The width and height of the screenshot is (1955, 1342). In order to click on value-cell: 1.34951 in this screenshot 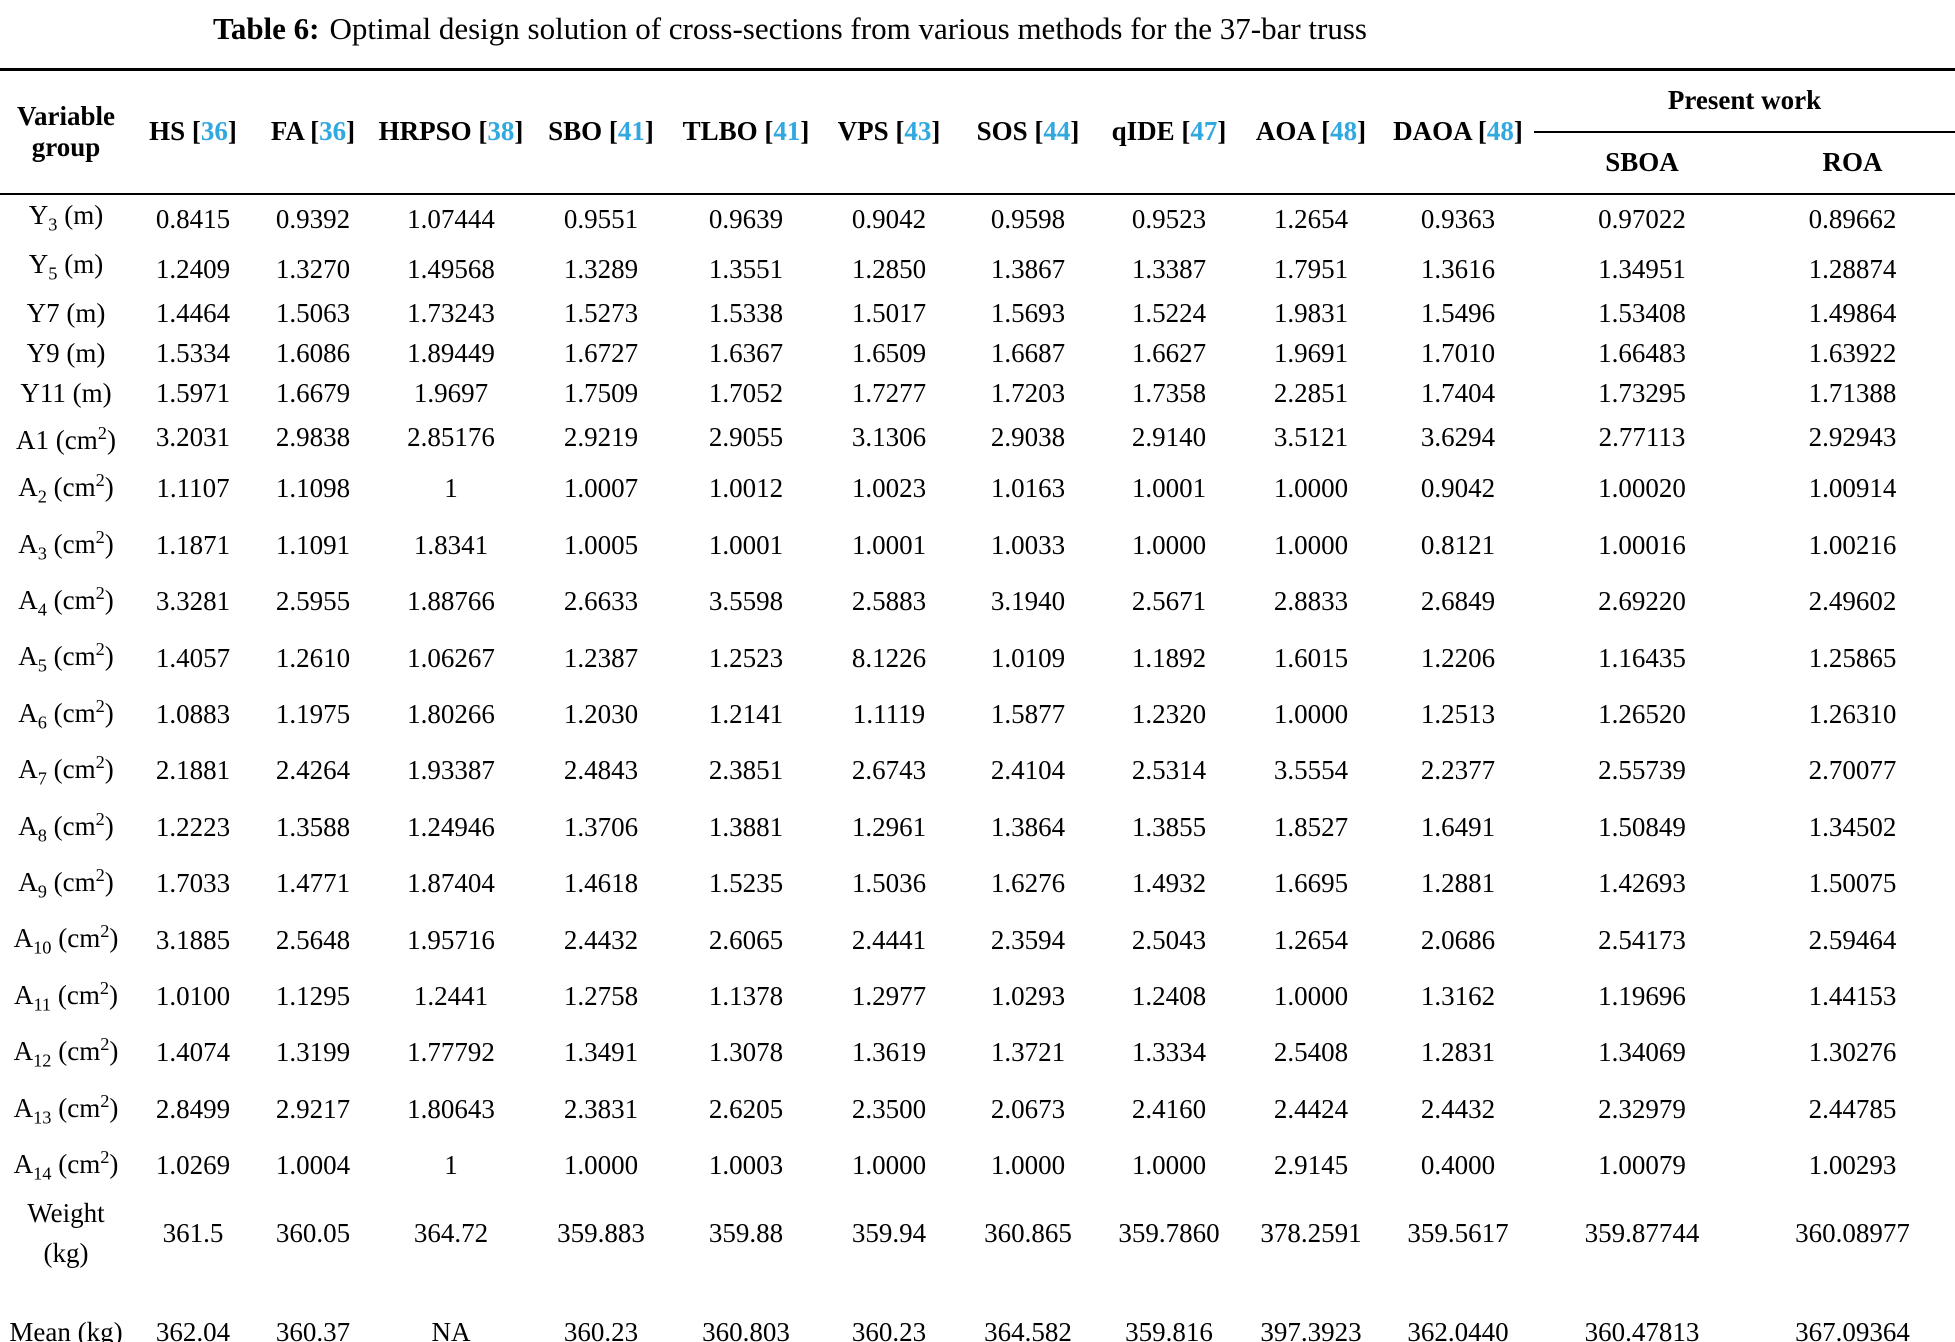, I will do `click(1642, 268)`.